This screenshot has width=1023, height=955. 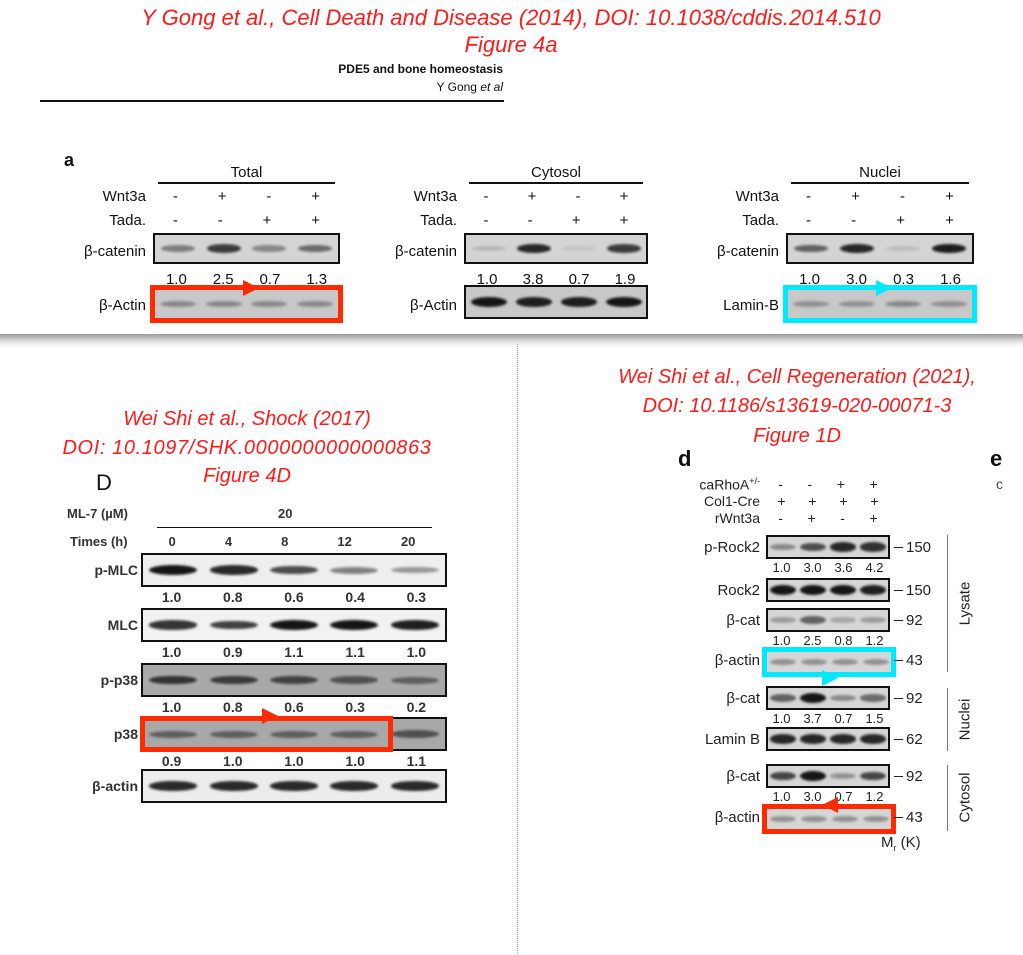 I want to click on fraction-label: Cytosol, so click(x=965, y=797).